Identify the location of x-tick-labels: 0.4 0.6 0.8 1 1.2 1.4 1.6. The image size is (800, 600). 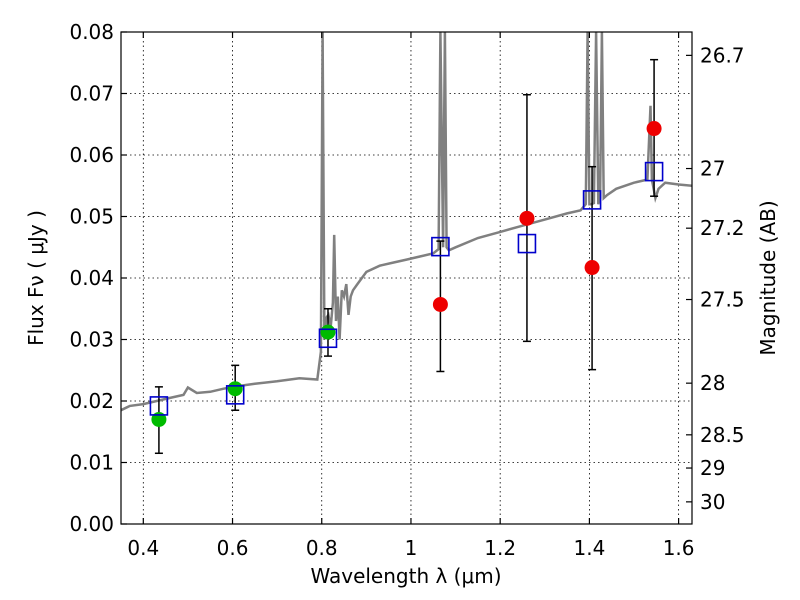
(410, 548).